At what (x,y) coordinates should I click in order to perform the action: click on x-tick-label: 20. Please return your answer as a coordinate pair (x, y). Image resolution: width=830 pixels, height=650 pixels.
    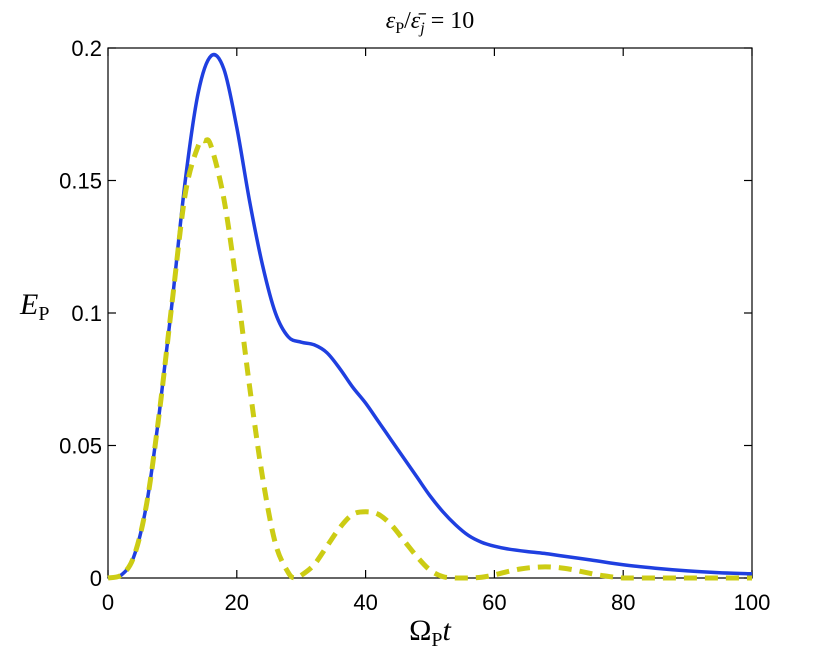
    Looking at the image, I should click on (237, 602).